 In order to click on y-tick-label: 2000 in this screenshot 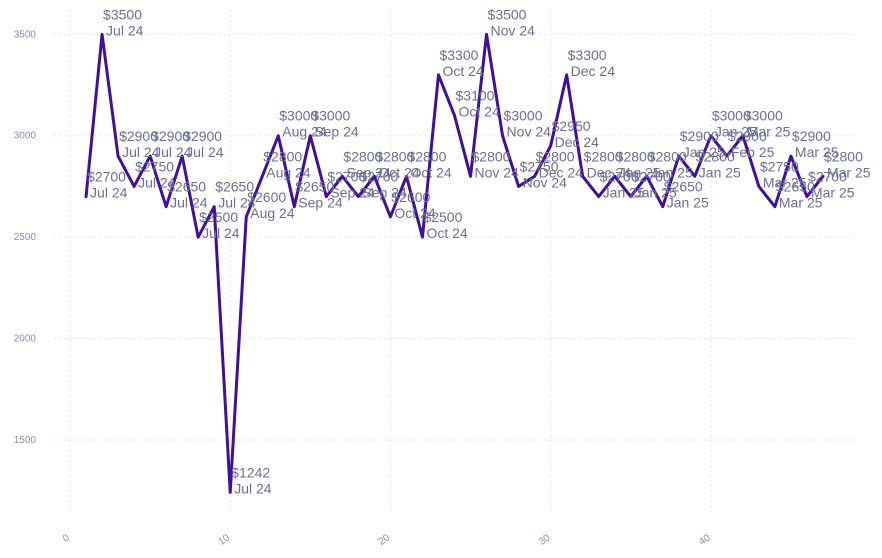, I will do `click(25, 339)`.